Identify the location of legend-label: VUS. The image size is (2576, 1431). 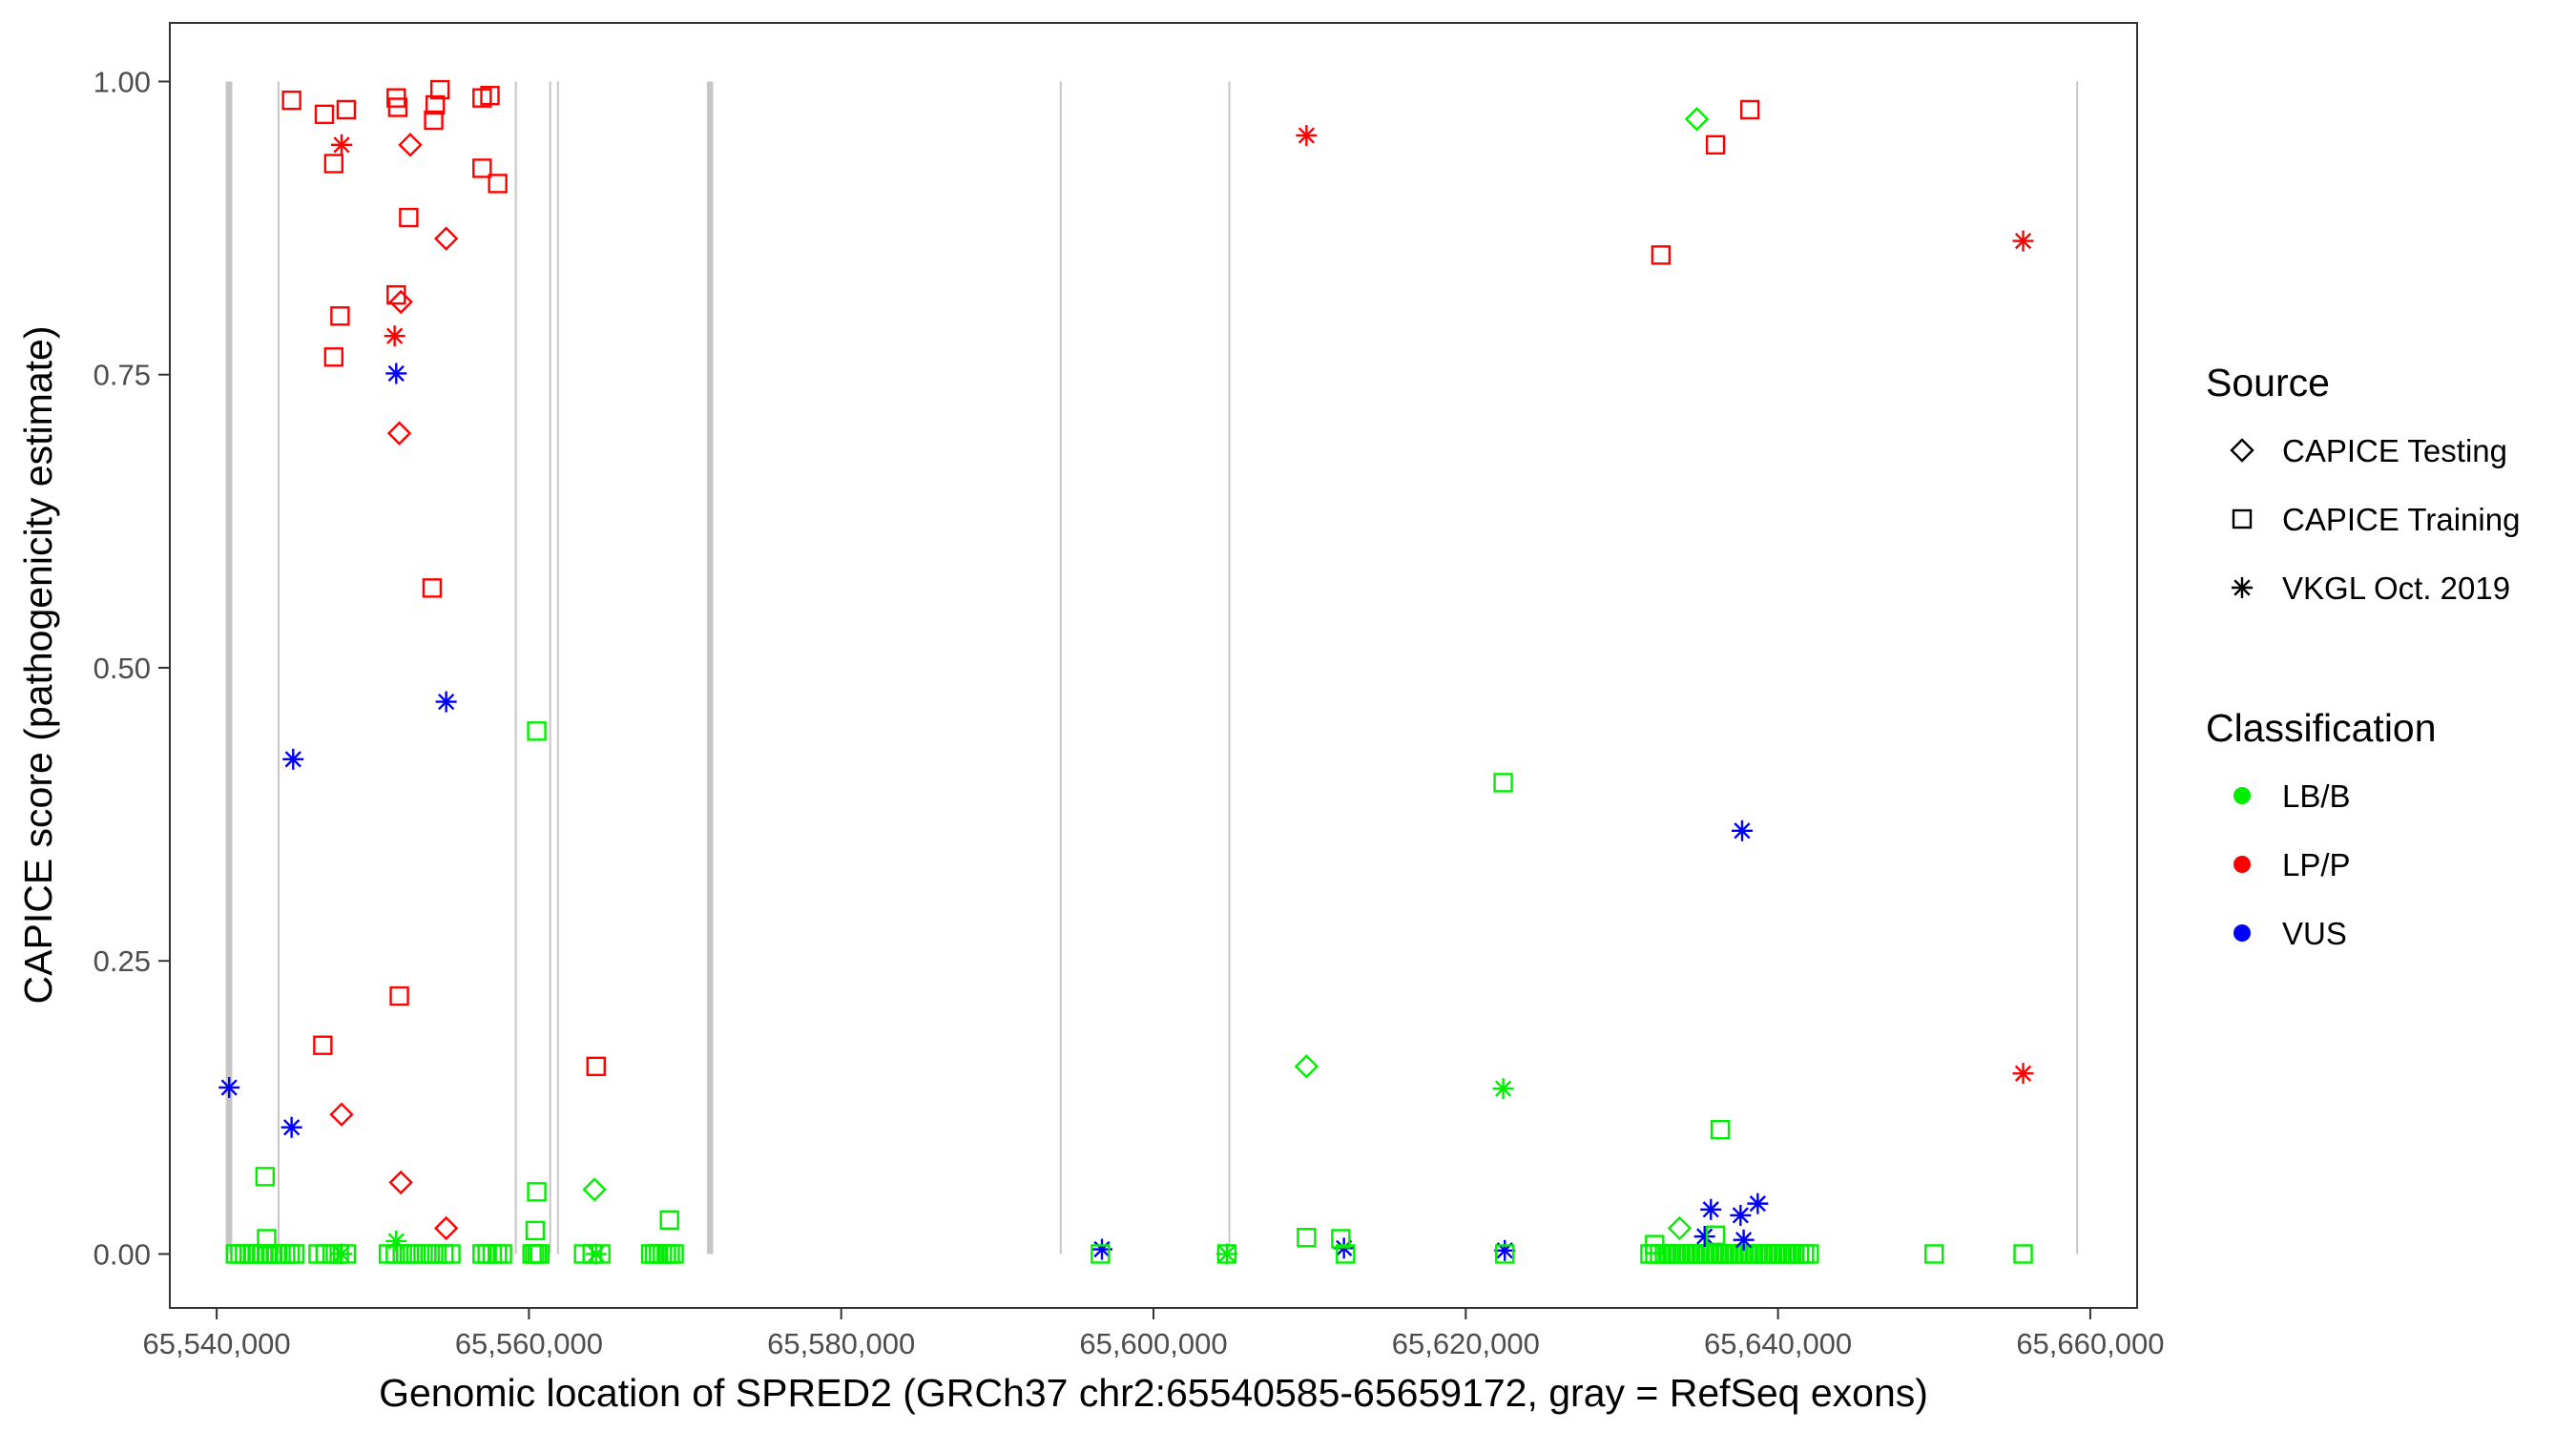
(2314, 933).